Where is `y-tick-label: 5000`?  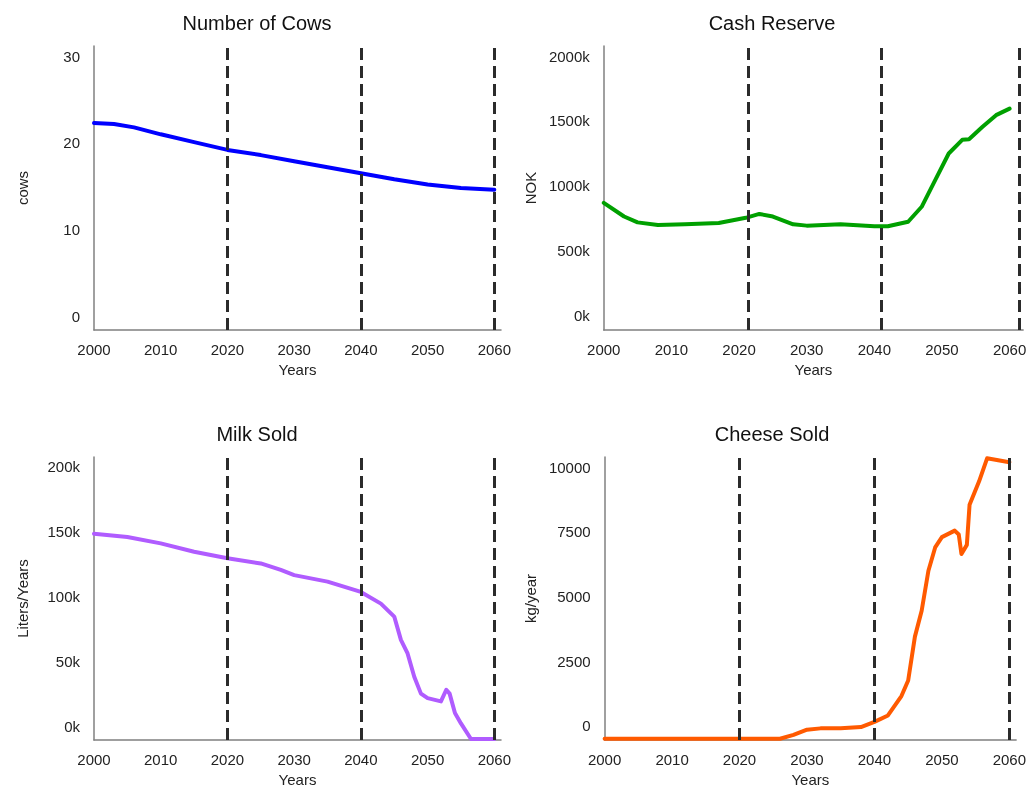
y-tick-label: 5000 is located at coordinates (574, 597).